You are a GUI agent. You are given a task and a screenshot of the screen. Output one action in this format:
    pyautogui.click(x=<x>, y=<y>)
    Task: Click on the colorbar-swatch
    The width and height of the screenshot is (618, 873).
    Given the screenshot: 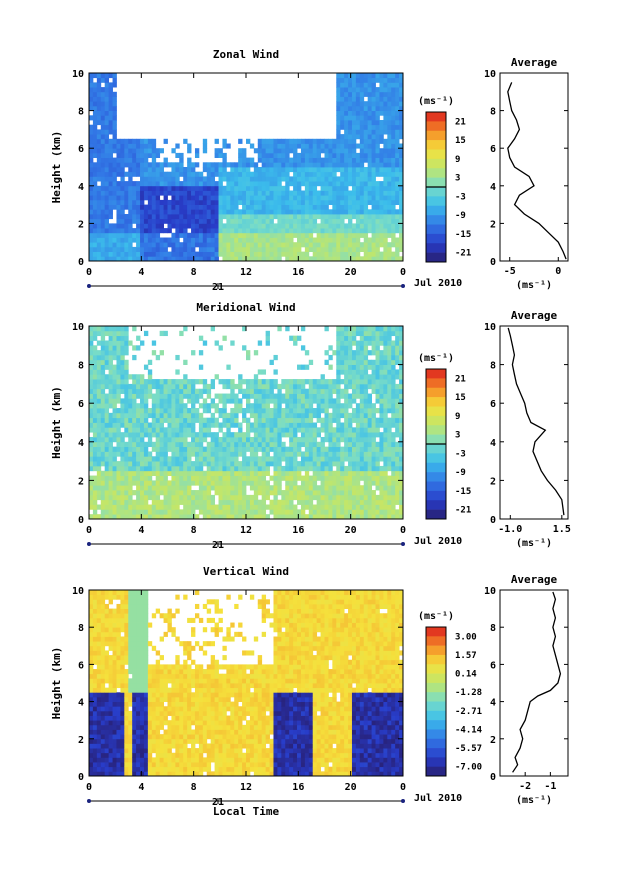 What is the action you would take?
    pyautogui.click(x=436, y=495)
    